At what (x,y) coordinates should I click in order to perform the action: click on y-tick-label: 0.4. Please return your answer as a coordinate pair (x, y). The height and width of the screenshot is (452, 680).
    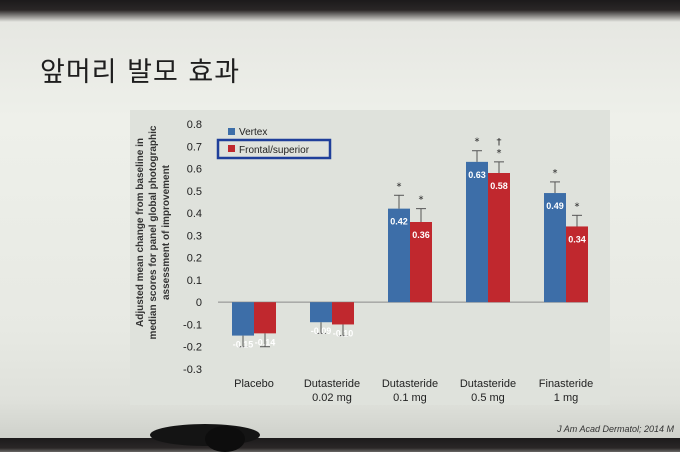
    Looking at the image, I should click on (194, 214).